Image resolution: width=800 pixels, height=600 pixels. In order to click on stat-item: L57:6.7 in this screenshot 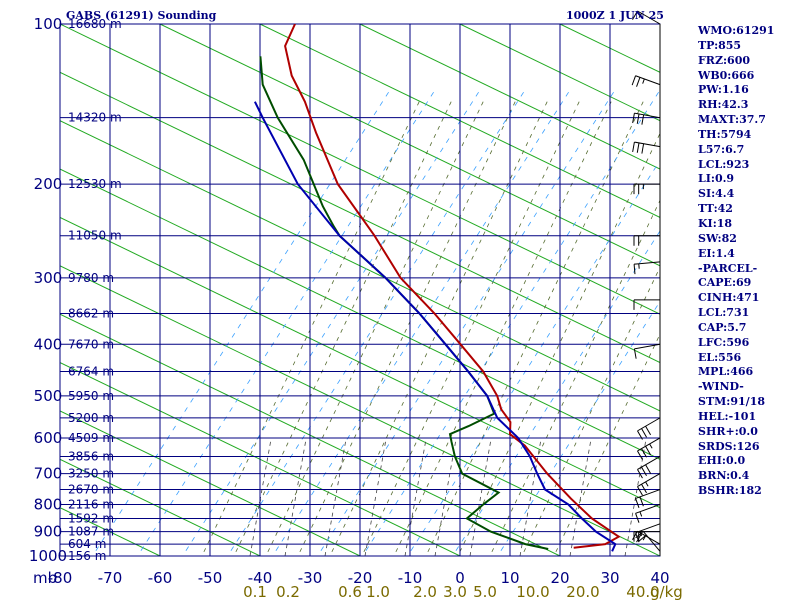, I will do `click(721, 149)`.